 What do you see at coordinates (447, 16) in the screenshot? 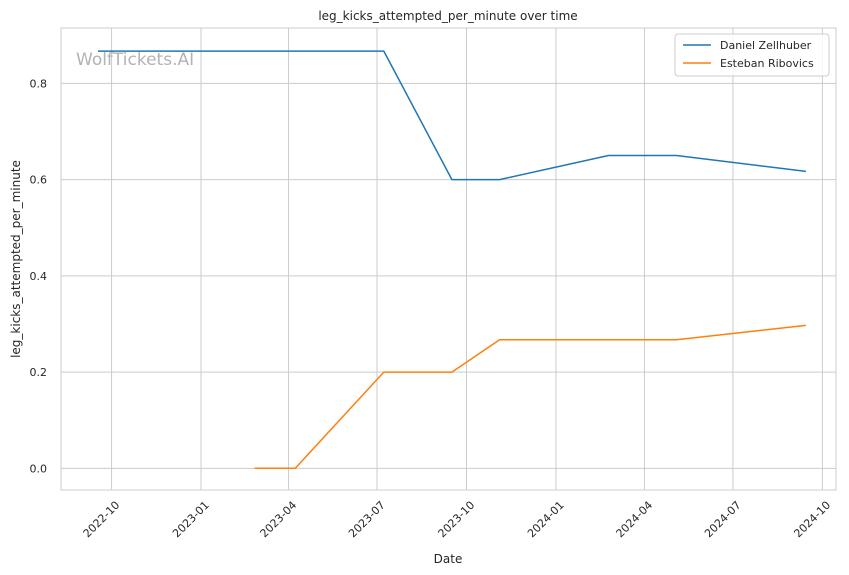
I see `chart-title: leg_kicks_attempted_per_minute over time` at bounding box center [447, 16].